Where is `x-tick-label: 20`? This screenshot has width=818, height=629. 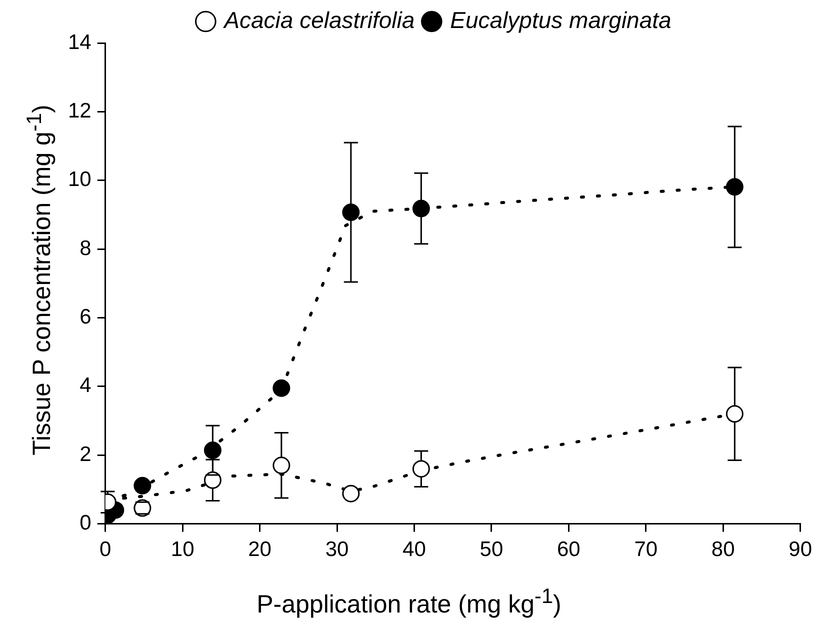 x-tick-label: 20 is located at coordinates (260, 550).